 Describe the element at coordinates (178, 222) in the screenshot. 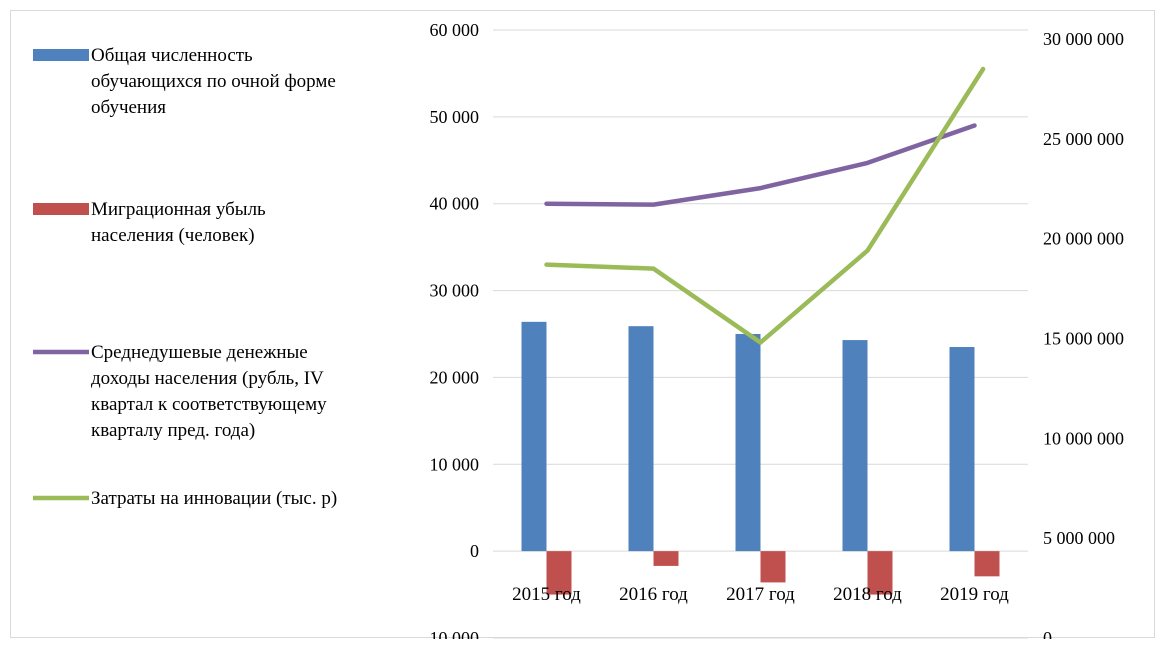

I see `legend-label: Миграционная убыль населения (человек)` at that location.